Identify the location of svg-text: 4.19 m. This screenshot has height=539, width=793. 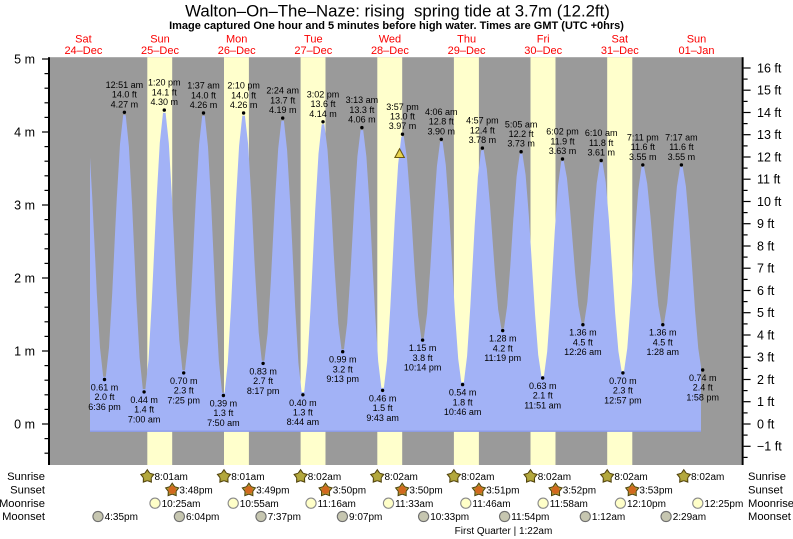
(283, 110).